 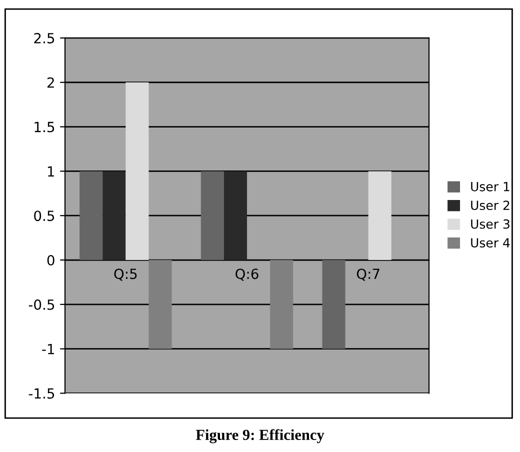 I want to click on text: Figure 9: Efficiency, so click(x=260, y=436).